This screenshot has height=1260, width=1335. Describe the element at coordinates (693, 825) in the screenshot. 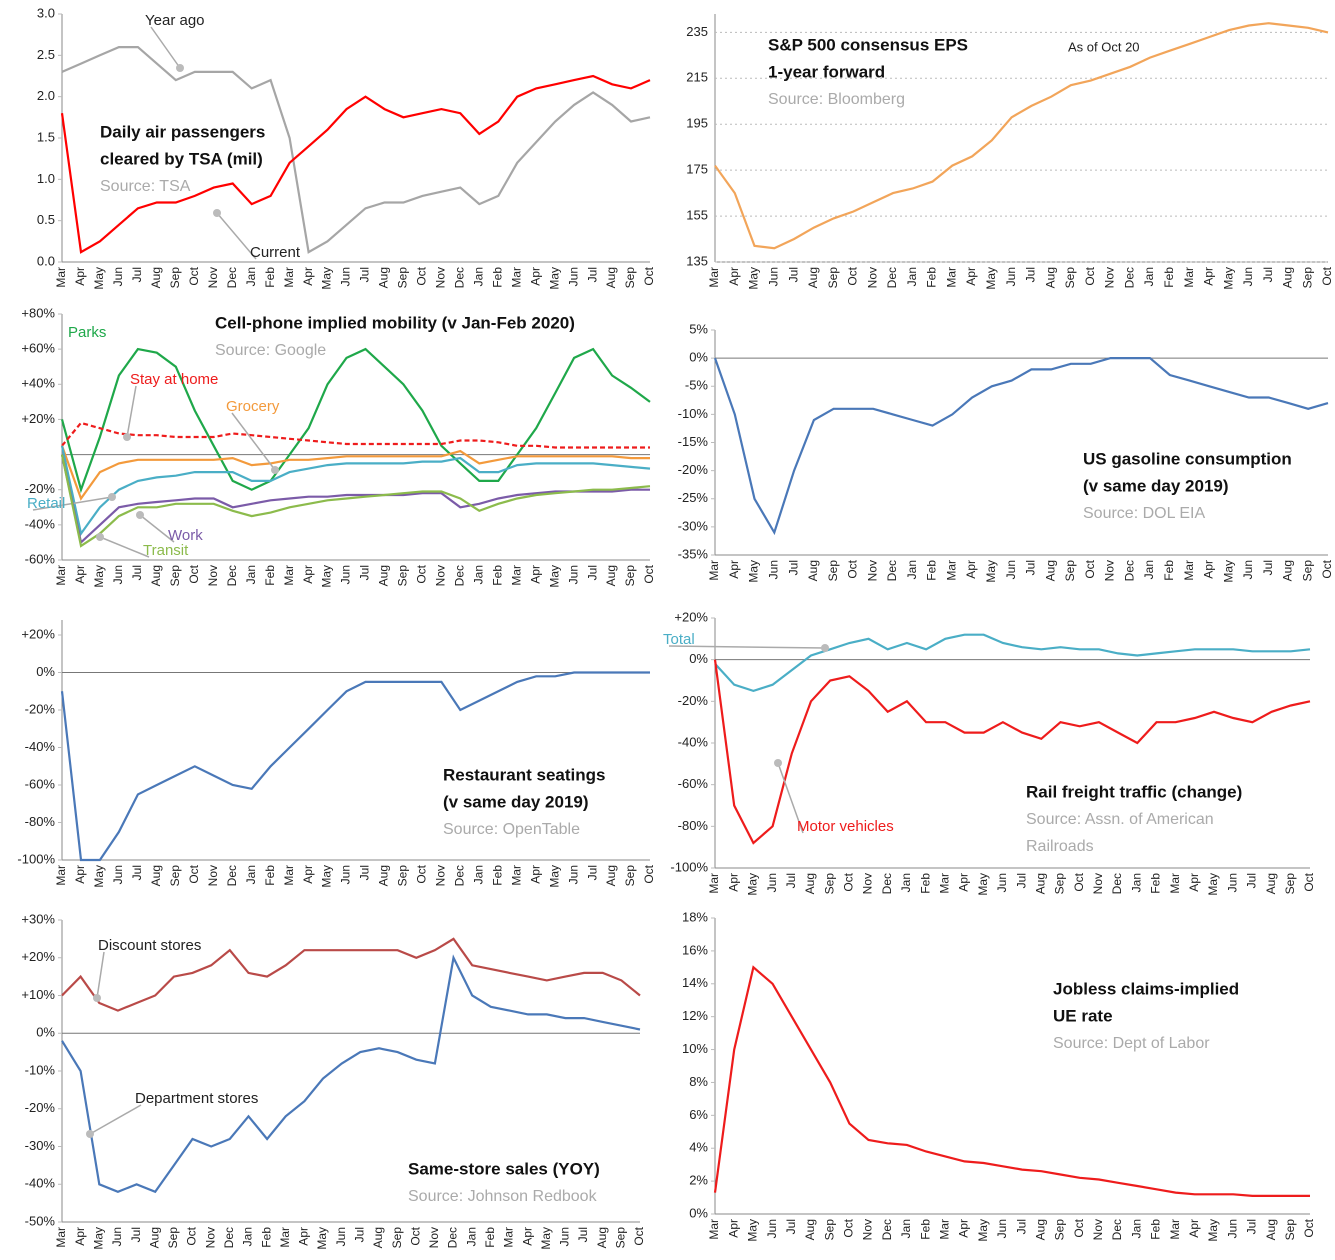

I see `y-tick-label: -80%` at that location.